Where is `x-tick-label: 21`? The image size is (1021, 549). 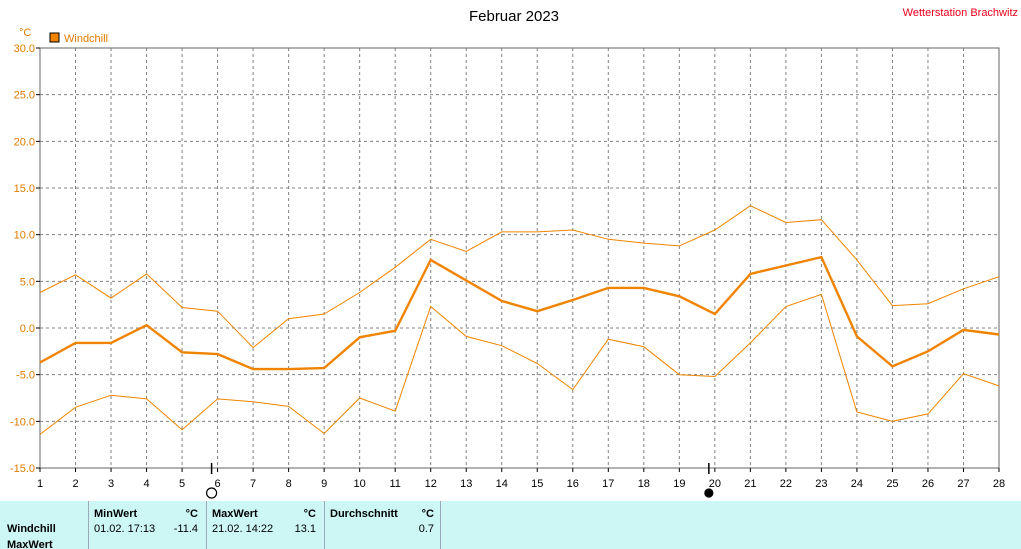 x-tick-label: 21 is located at coordinates (750, 484).